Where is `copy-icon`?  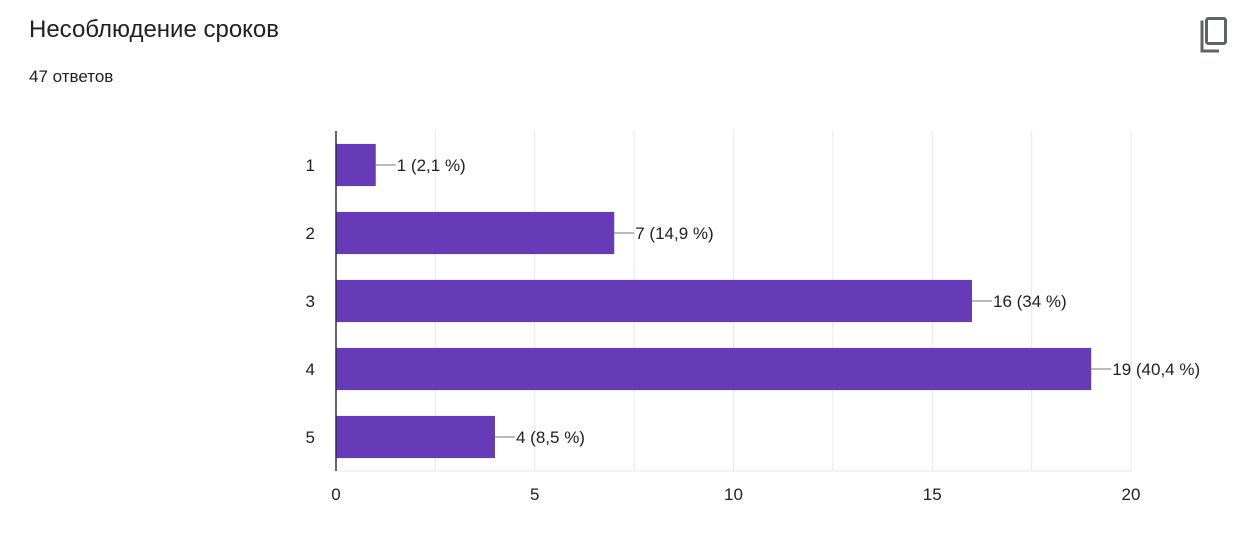
copy-icon is located at coordinates (1213, 35).